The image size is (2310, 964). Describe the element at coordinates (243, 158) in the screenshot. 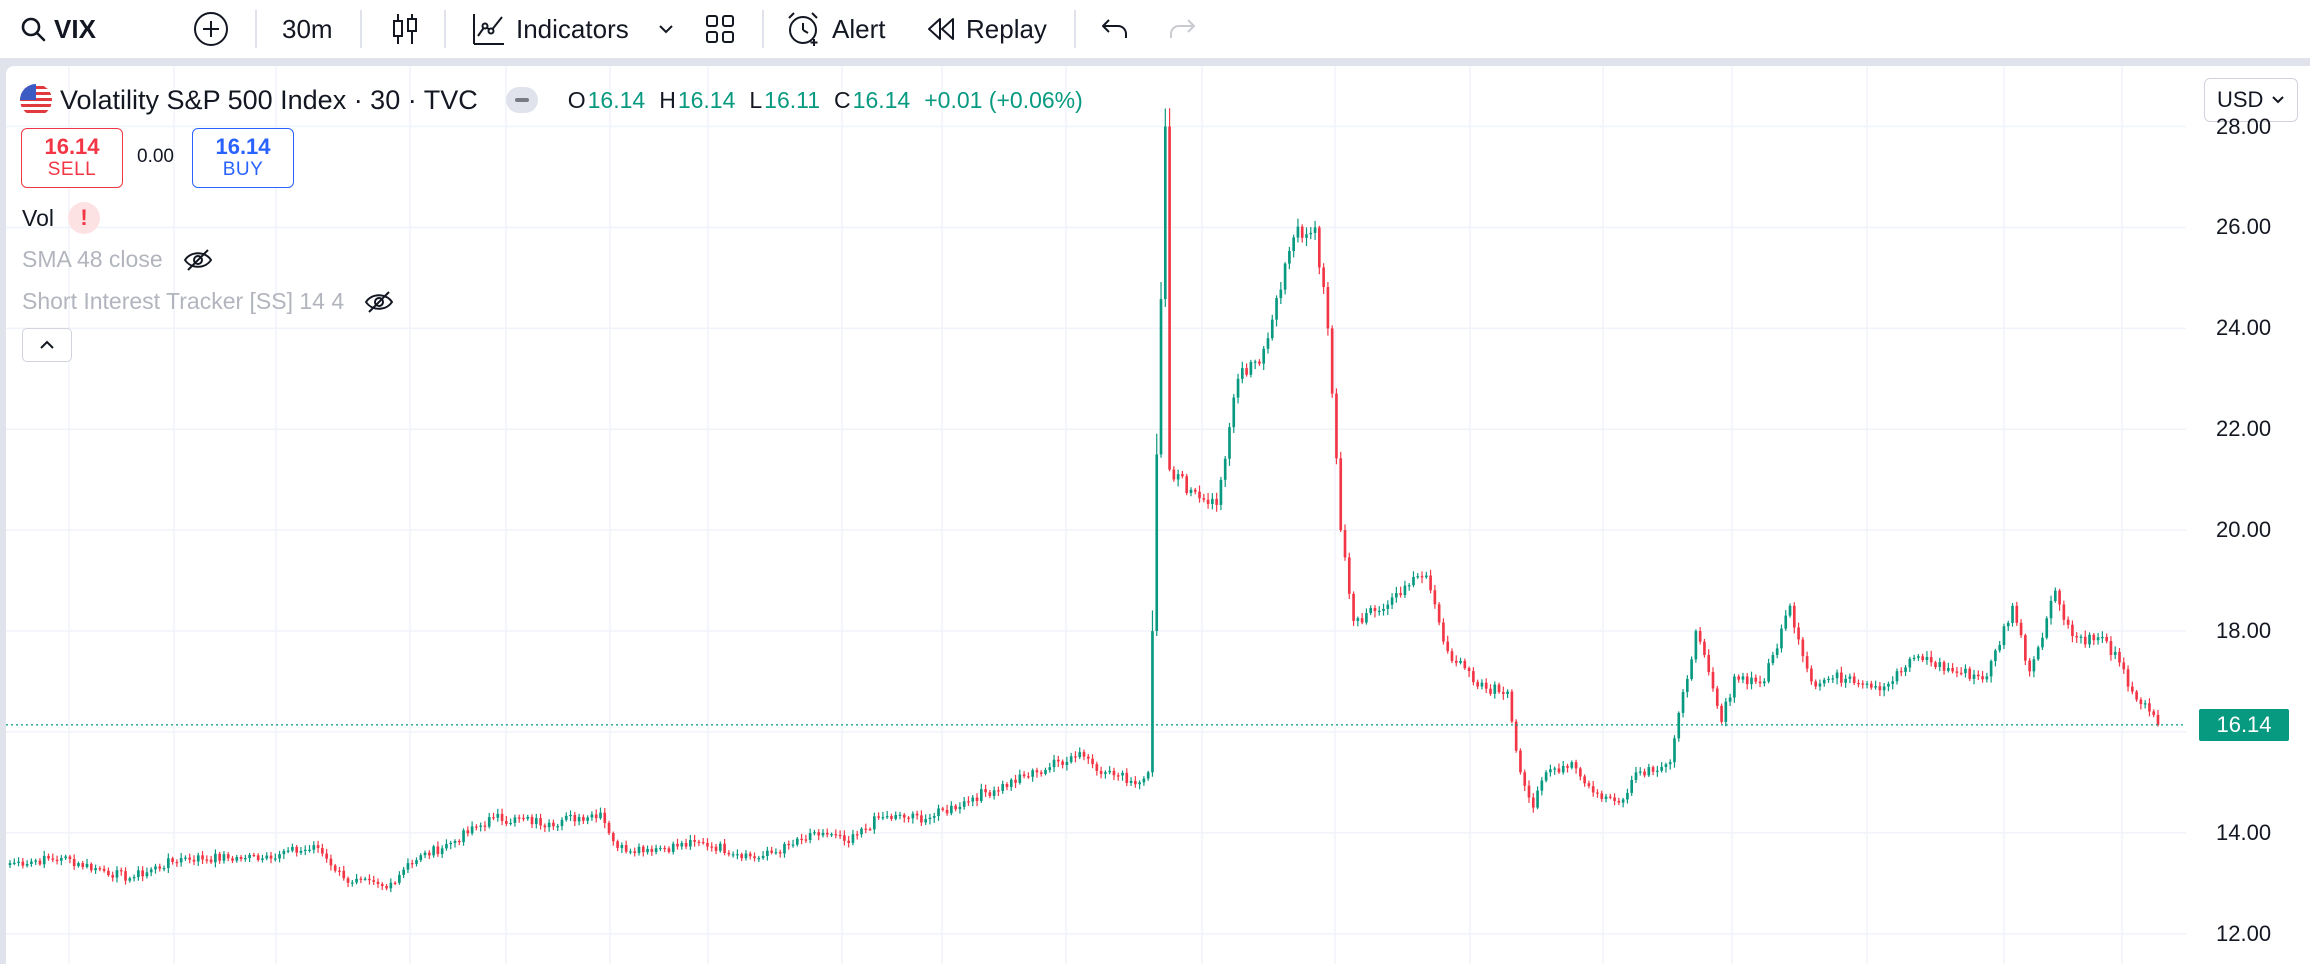

I see `buy-button: 16.14 BUY` at that location.